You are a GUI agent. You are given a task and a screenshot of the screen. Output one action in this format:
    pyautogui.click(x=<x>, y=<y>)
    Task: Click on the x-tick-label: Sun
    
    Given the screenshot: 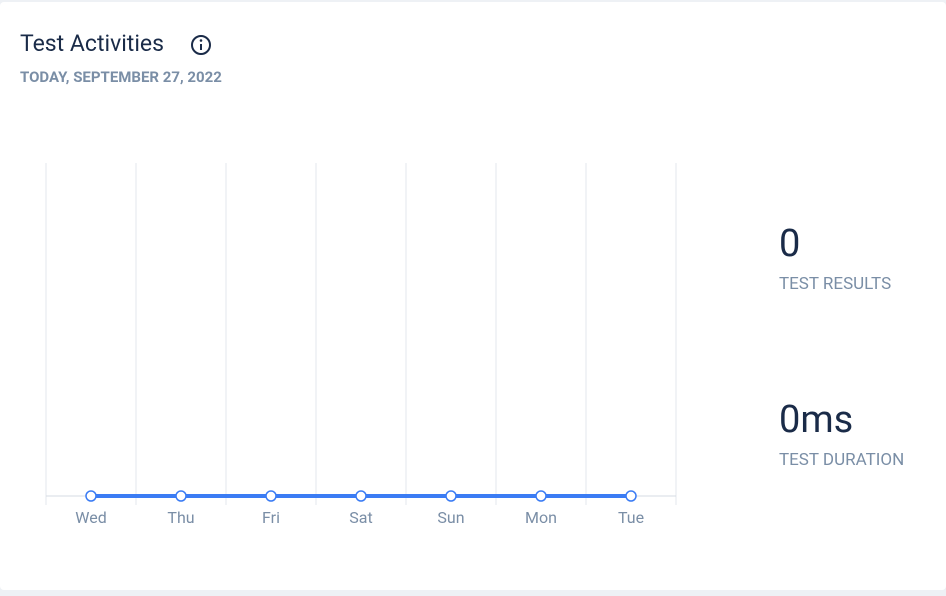 What is the action you would take?
    pyautogui.click(x=450, y=517)
    